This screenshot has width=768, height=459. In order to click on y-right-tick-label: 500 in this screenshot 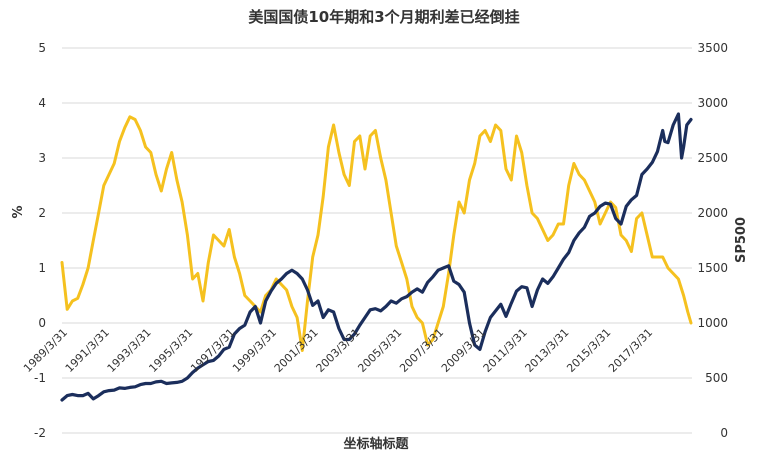, I will do `click(716, 378)`.